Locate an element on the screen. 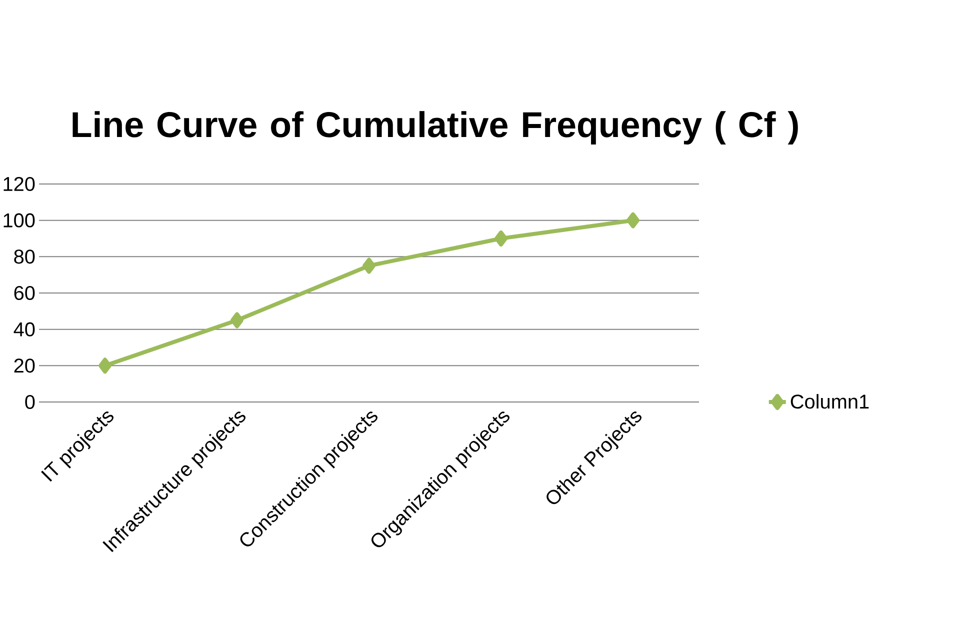  y-tick-label: 20 is located at coordinates (24, 365).